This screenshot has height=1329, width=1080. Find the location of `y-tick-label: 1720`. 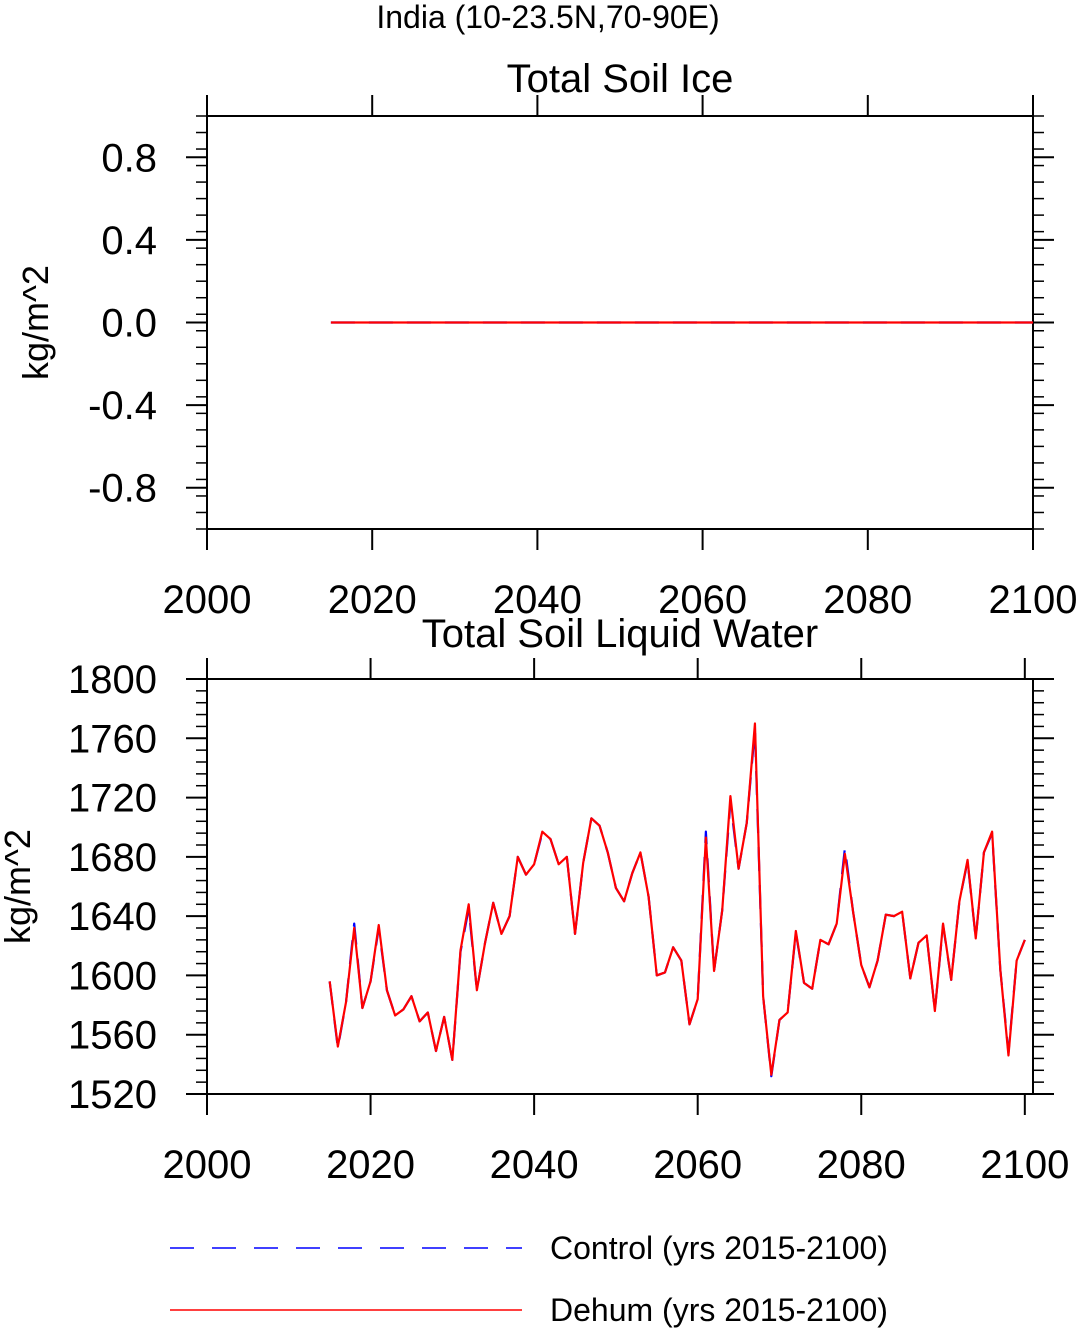

y-tick-label: 1720 is located at coordinates (112, 799).